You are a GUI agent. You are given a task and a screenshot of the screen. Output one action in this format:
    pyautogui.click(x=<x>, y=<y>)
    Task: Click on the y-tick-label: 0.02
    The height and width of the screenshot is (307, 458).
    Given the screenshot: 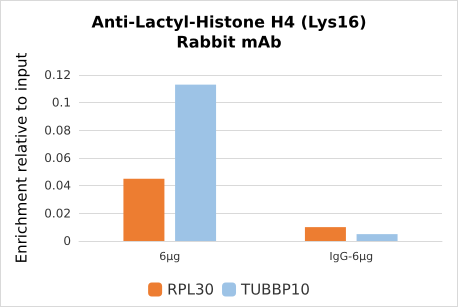 What is the action you would take?
    pyautogui.click(x=57, y=213)
    